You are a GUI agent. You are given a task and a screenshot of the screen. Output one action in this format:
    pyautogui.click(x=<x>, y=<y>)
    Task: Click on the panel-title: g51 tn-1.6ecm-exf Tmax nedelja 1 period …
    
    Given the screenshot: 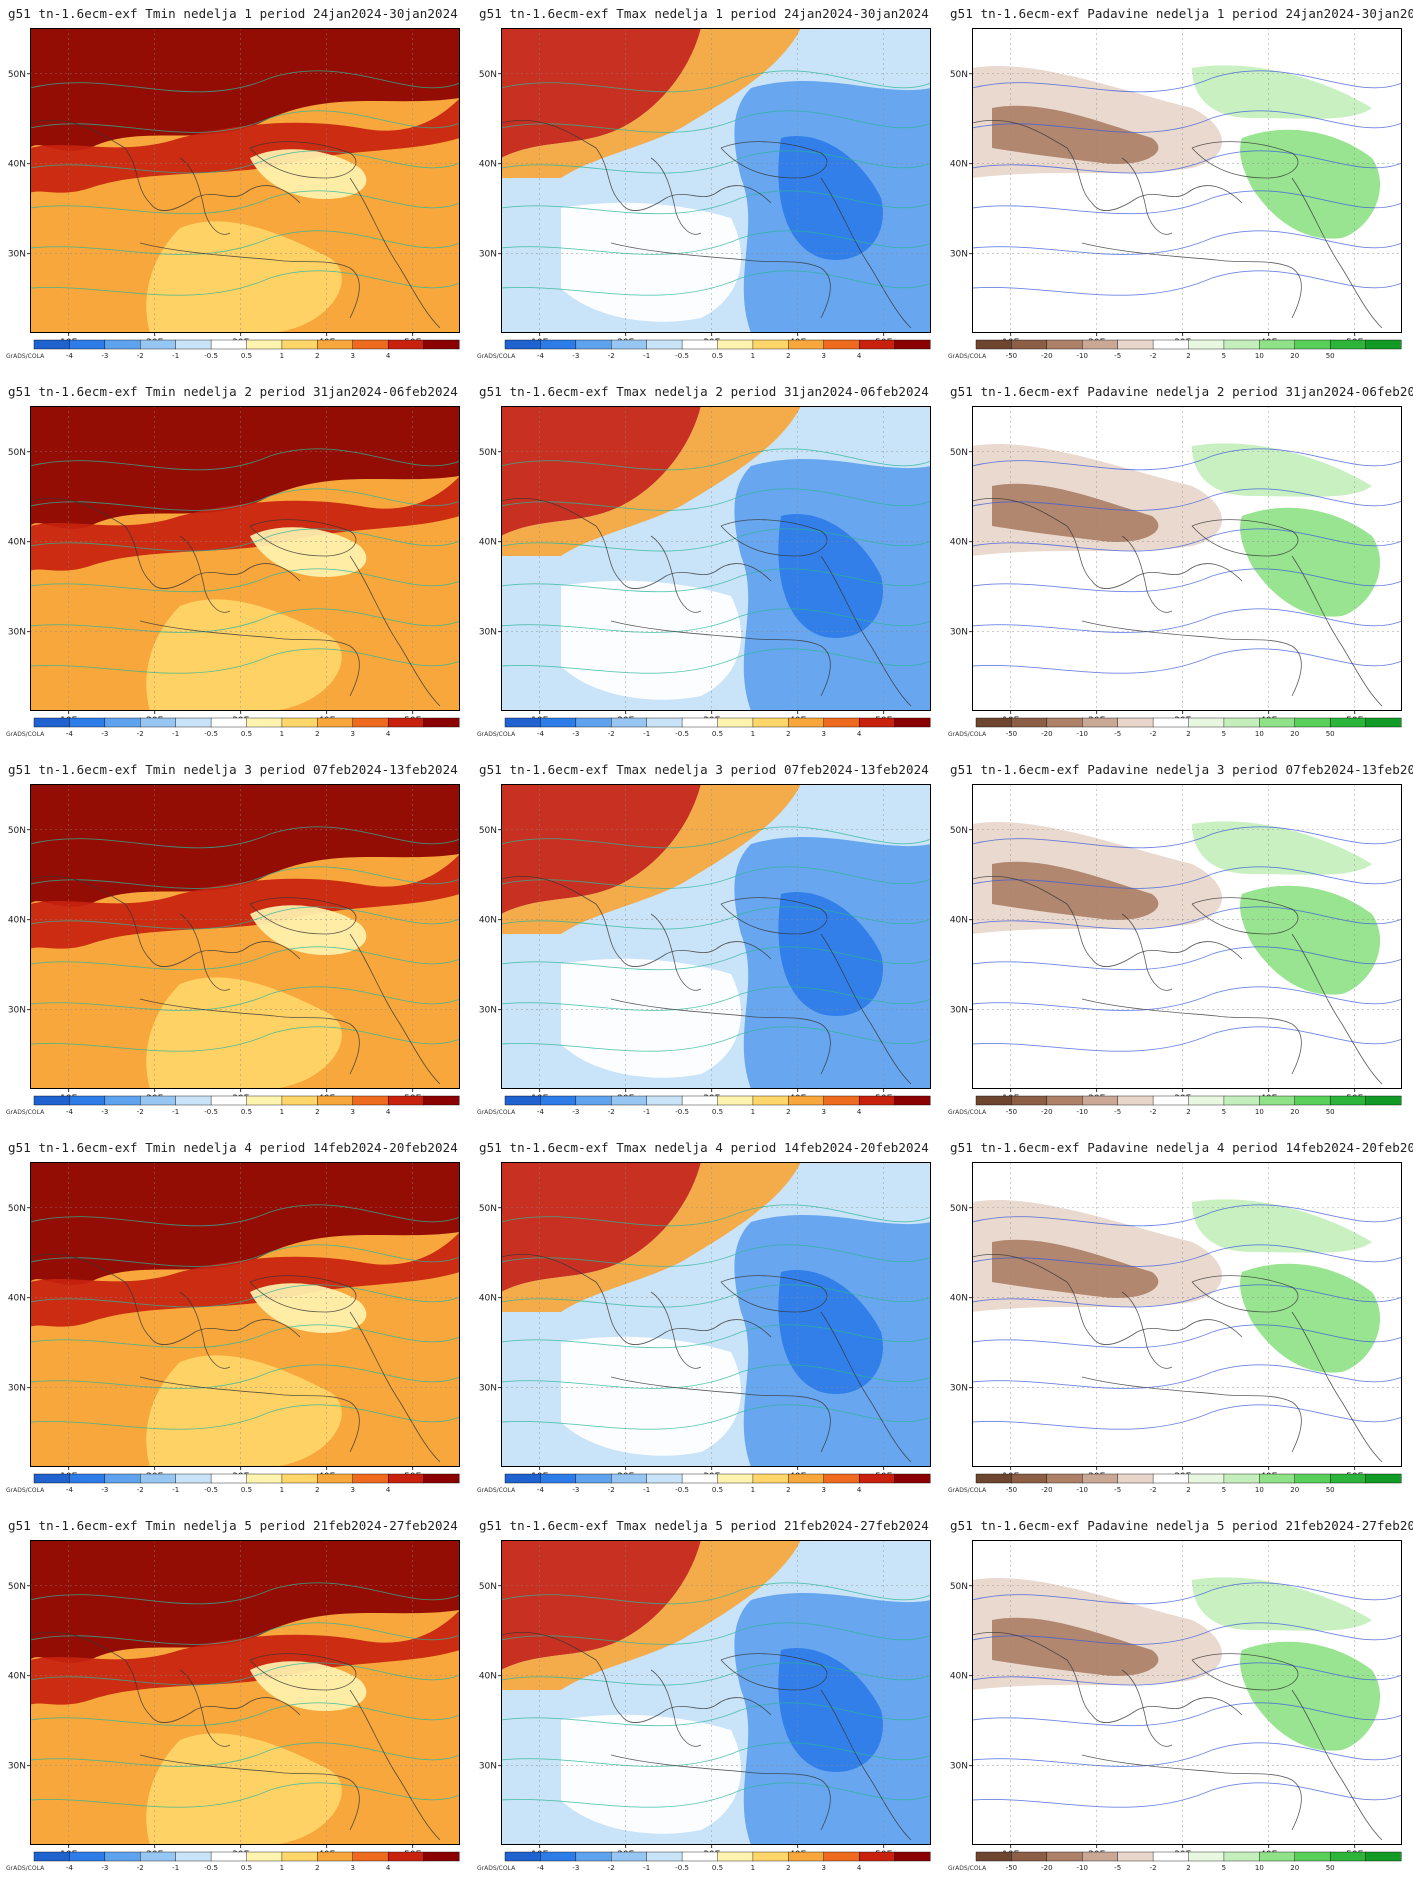 What is the action you would take?
    pyautogui.click(x=704, y=13)
    